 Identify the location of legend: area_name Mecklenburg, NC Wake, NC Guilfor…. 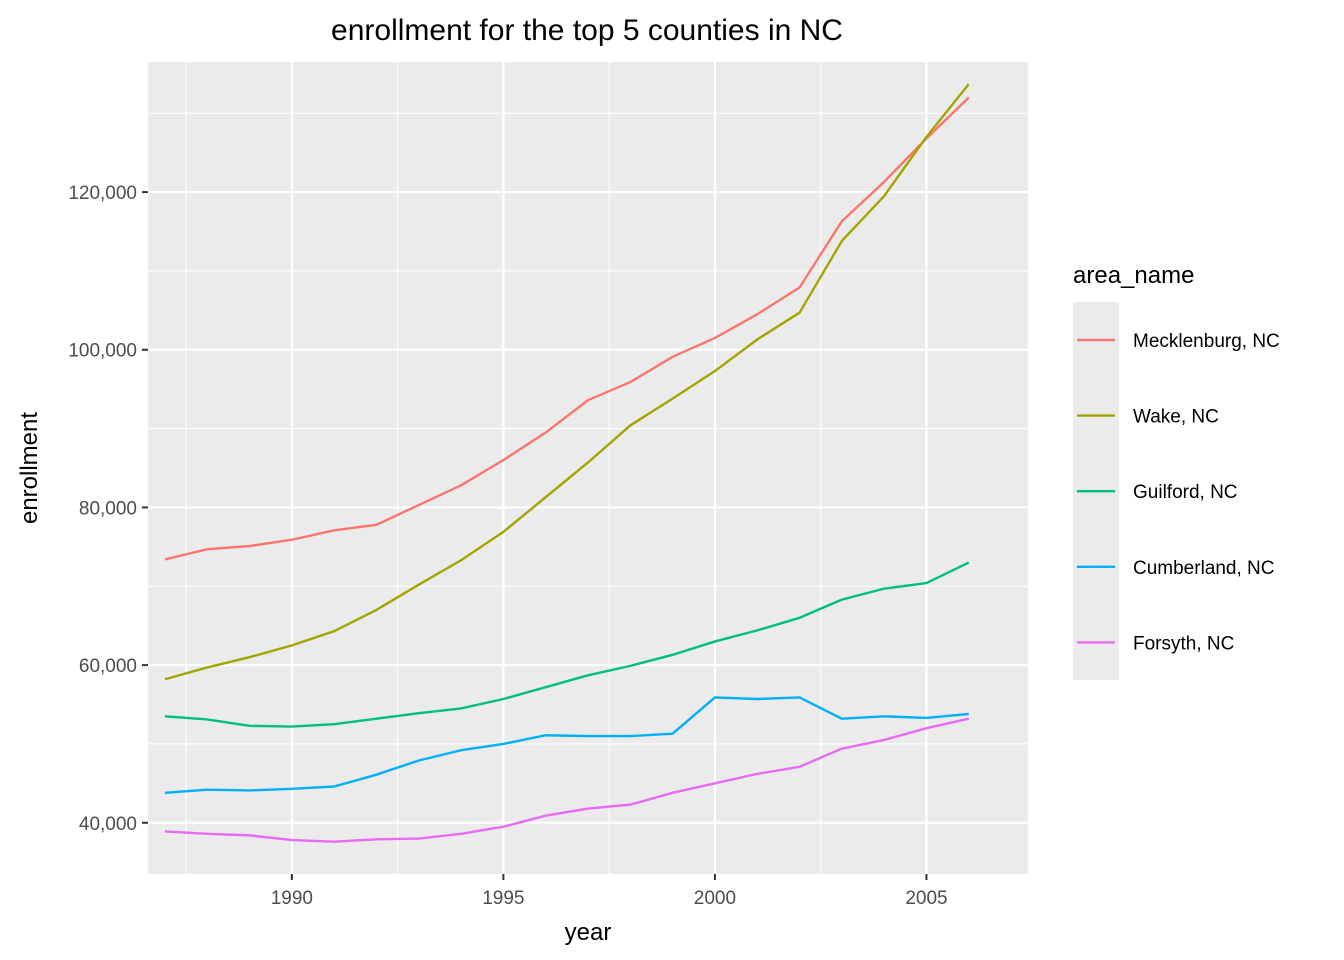
(1176, 471).